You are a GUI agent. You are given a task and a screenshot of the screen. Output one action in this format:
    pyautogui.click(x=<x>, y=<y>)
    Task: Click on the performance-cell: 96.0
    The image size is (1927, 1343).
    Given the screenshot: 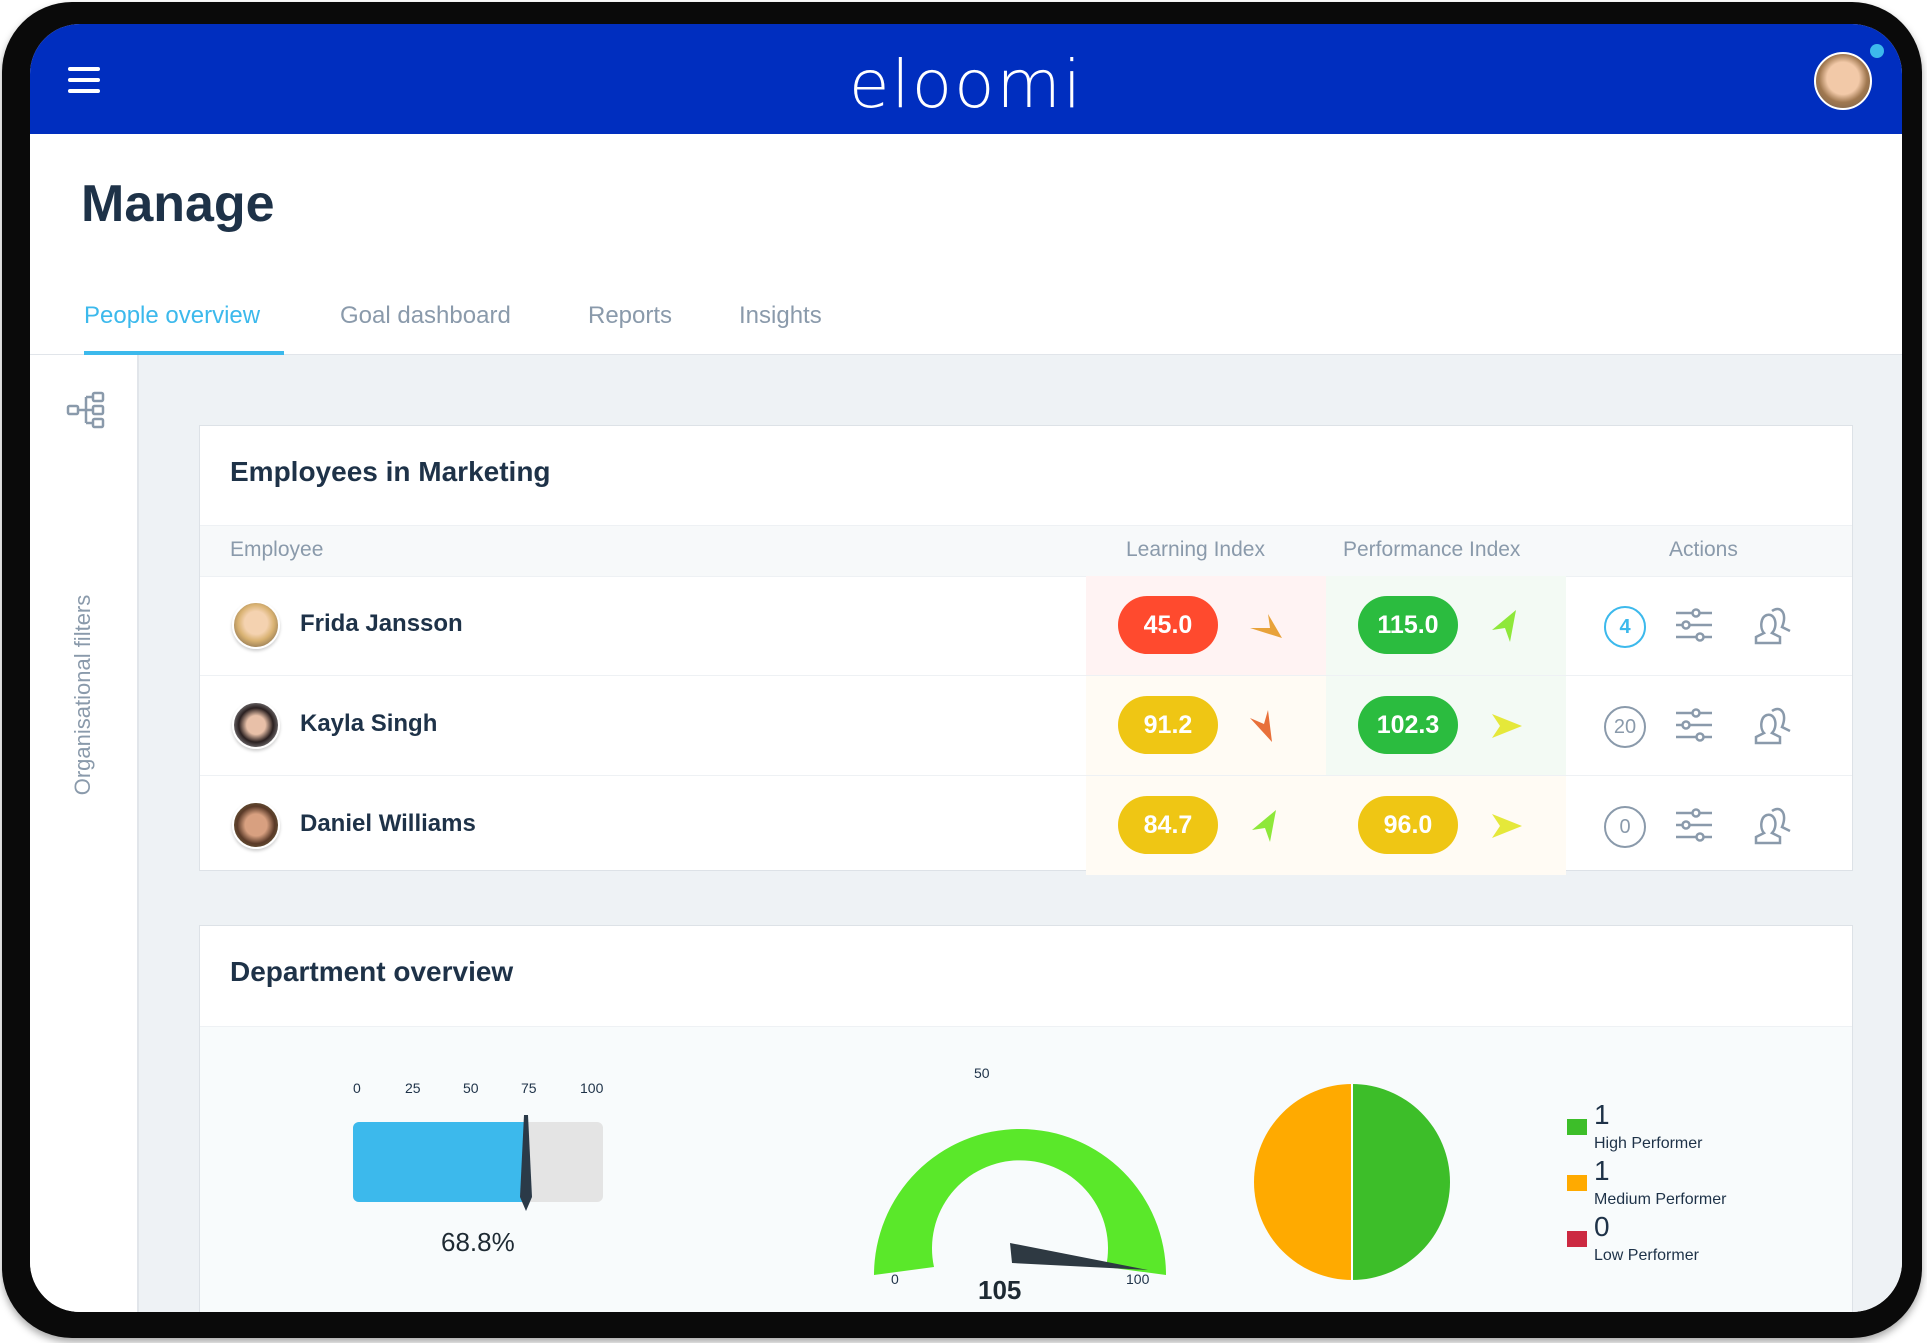 What is the action you would take?
    pyautogui.click(x=1446, y=825)
    